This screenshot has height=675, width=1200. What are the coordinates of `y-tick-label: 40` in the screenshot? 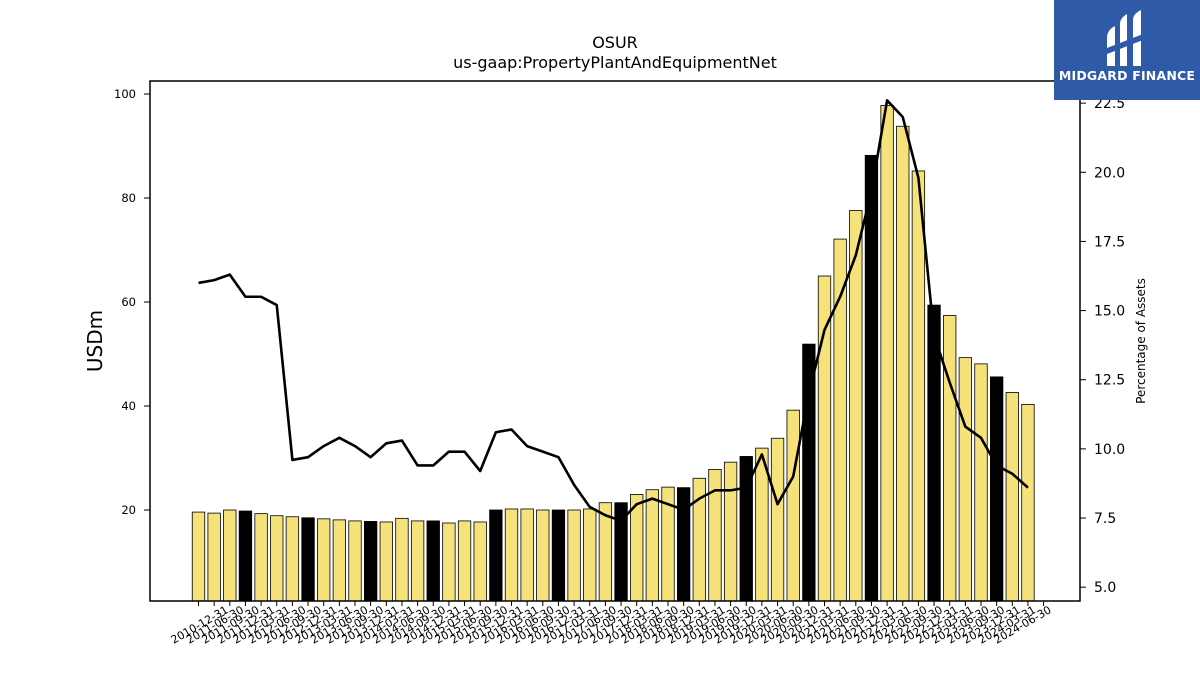 It's located at (128, 406).